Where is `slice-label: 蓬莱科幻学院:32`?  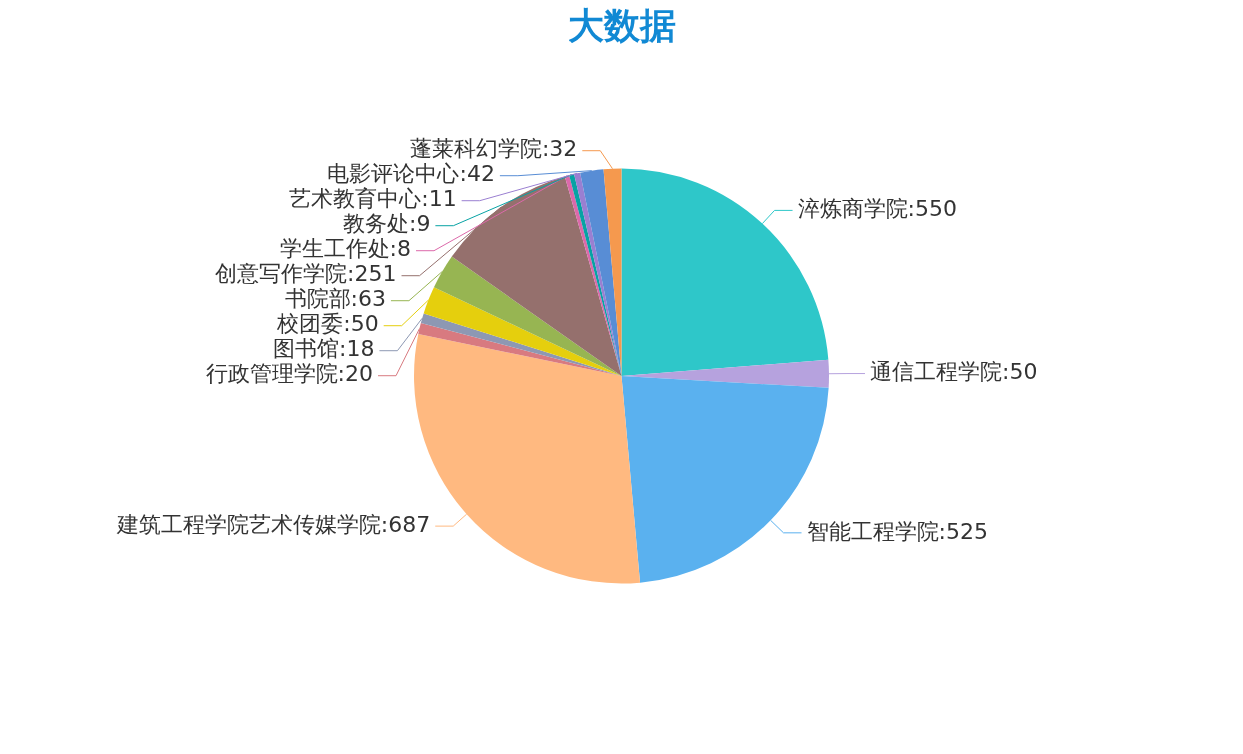 slice-label: 蓬莱科幻学院:32 is located at coordinates (493, 149).